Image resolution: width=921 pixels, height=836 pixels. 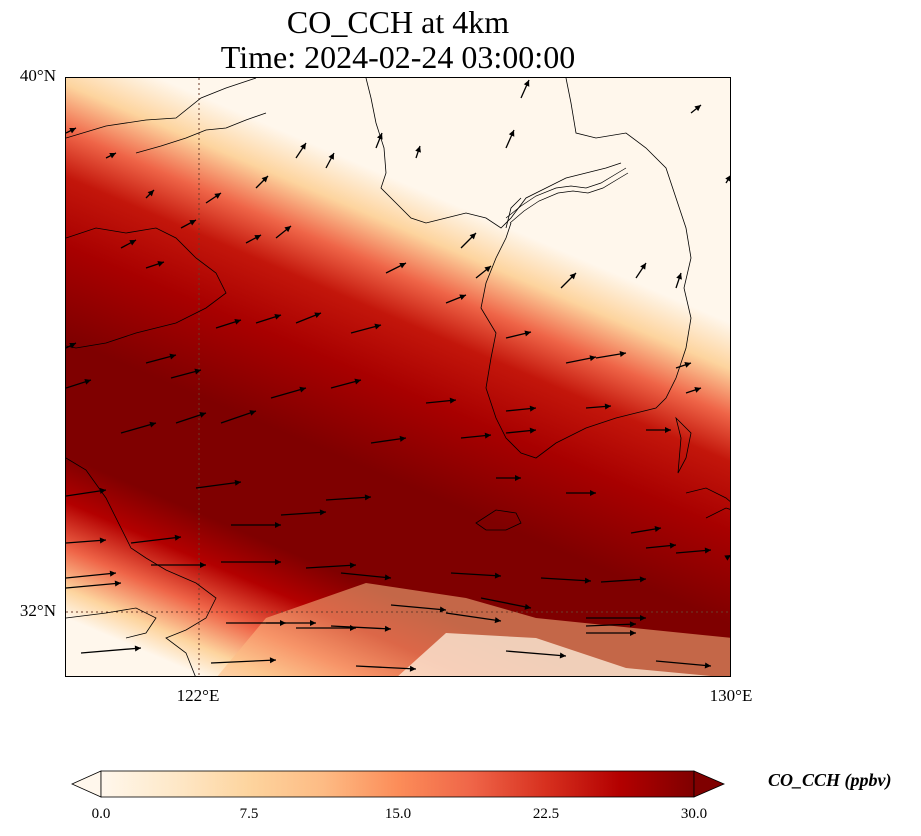 What do you see at coordinates (398, 57) in the screenshot?
I see `map-time-subtitle: Time: 2024-02-24 03:00:00` at bounding box center [398, 57].